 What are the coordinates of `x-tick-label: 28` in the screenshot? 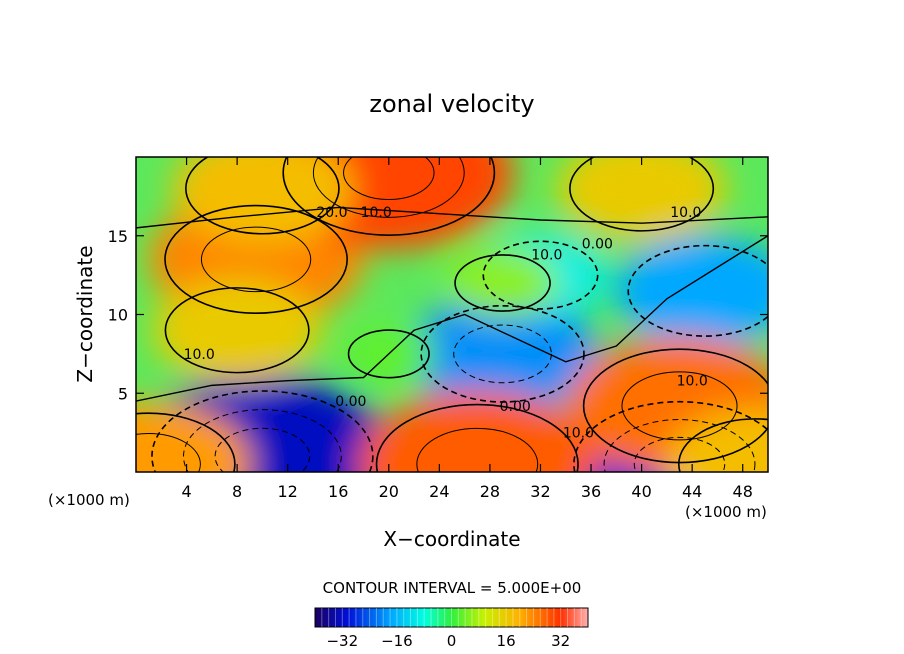 It's located at (490, 491).